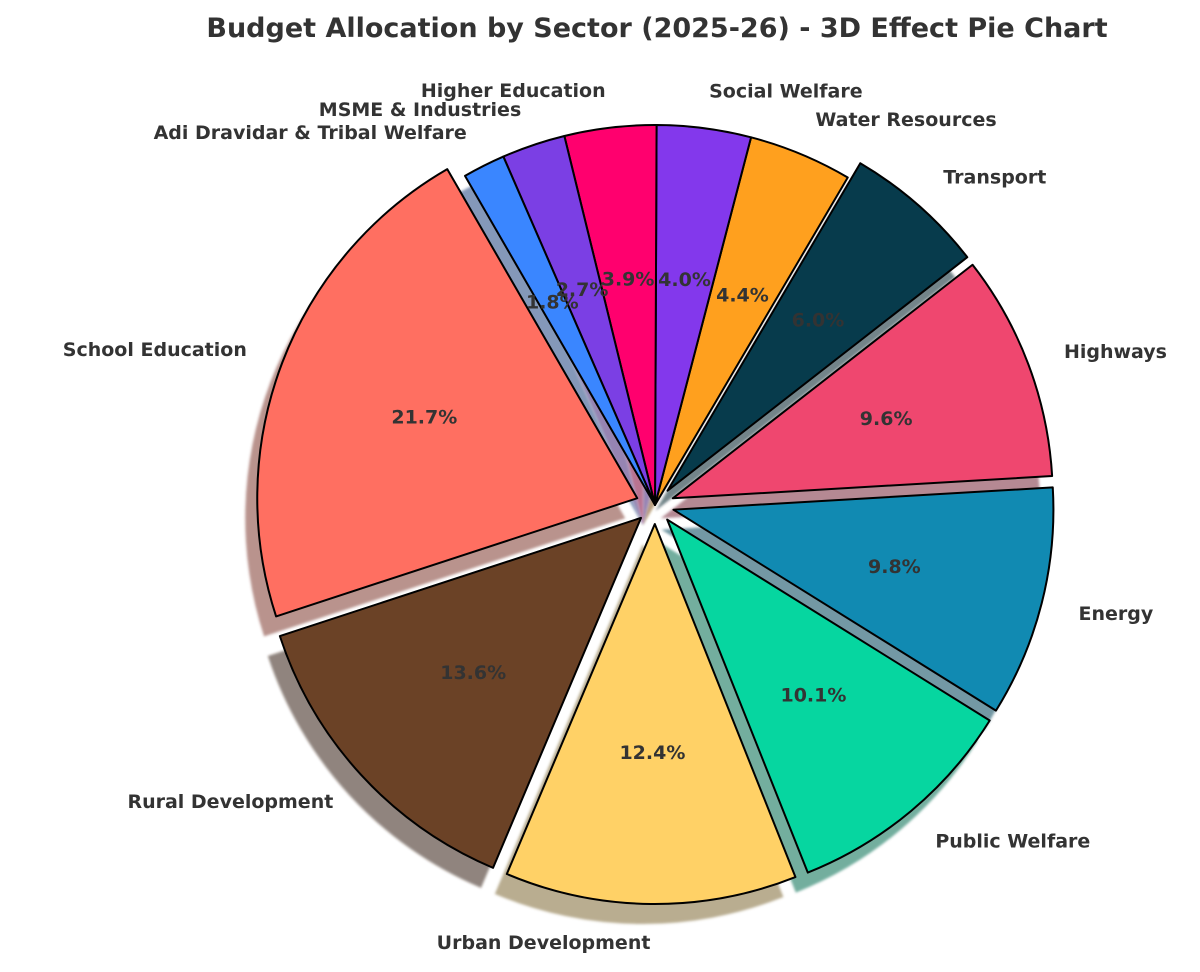  What do you see at coordinates (652, 753) in the screenshot?
I see `pct-label-urban-development: 12.4%` at bounding box center [652, 753].